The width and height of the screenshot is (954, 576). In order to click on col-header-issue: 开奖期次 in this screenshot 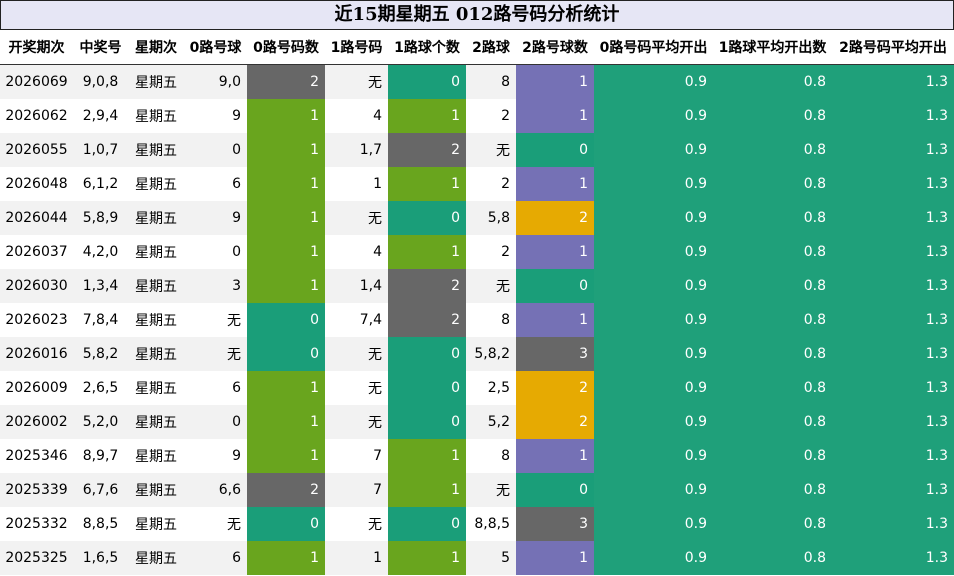, I will do `click(36, 47)`.